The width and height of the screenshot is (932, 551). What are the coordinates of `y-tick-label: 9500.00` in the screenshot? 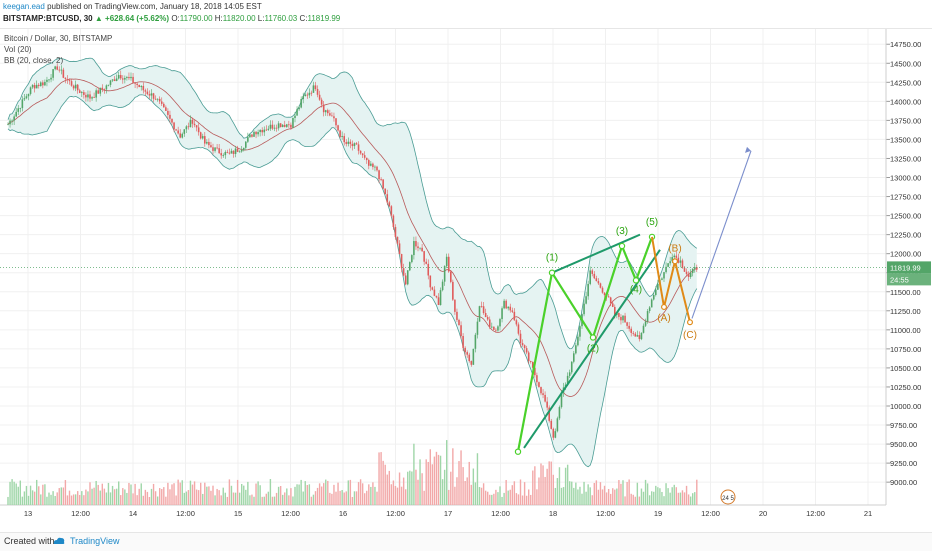 It's located at (903, 444).